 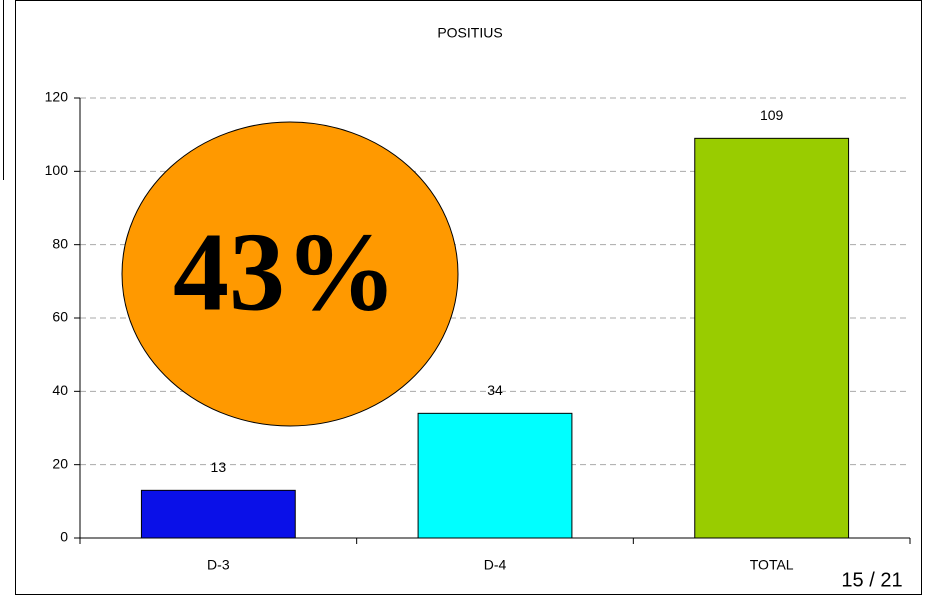 What do you see at coordinates (60, 463) in the screenshot?
I see `y-tick-label: 20` at bounding box center [60, 463].